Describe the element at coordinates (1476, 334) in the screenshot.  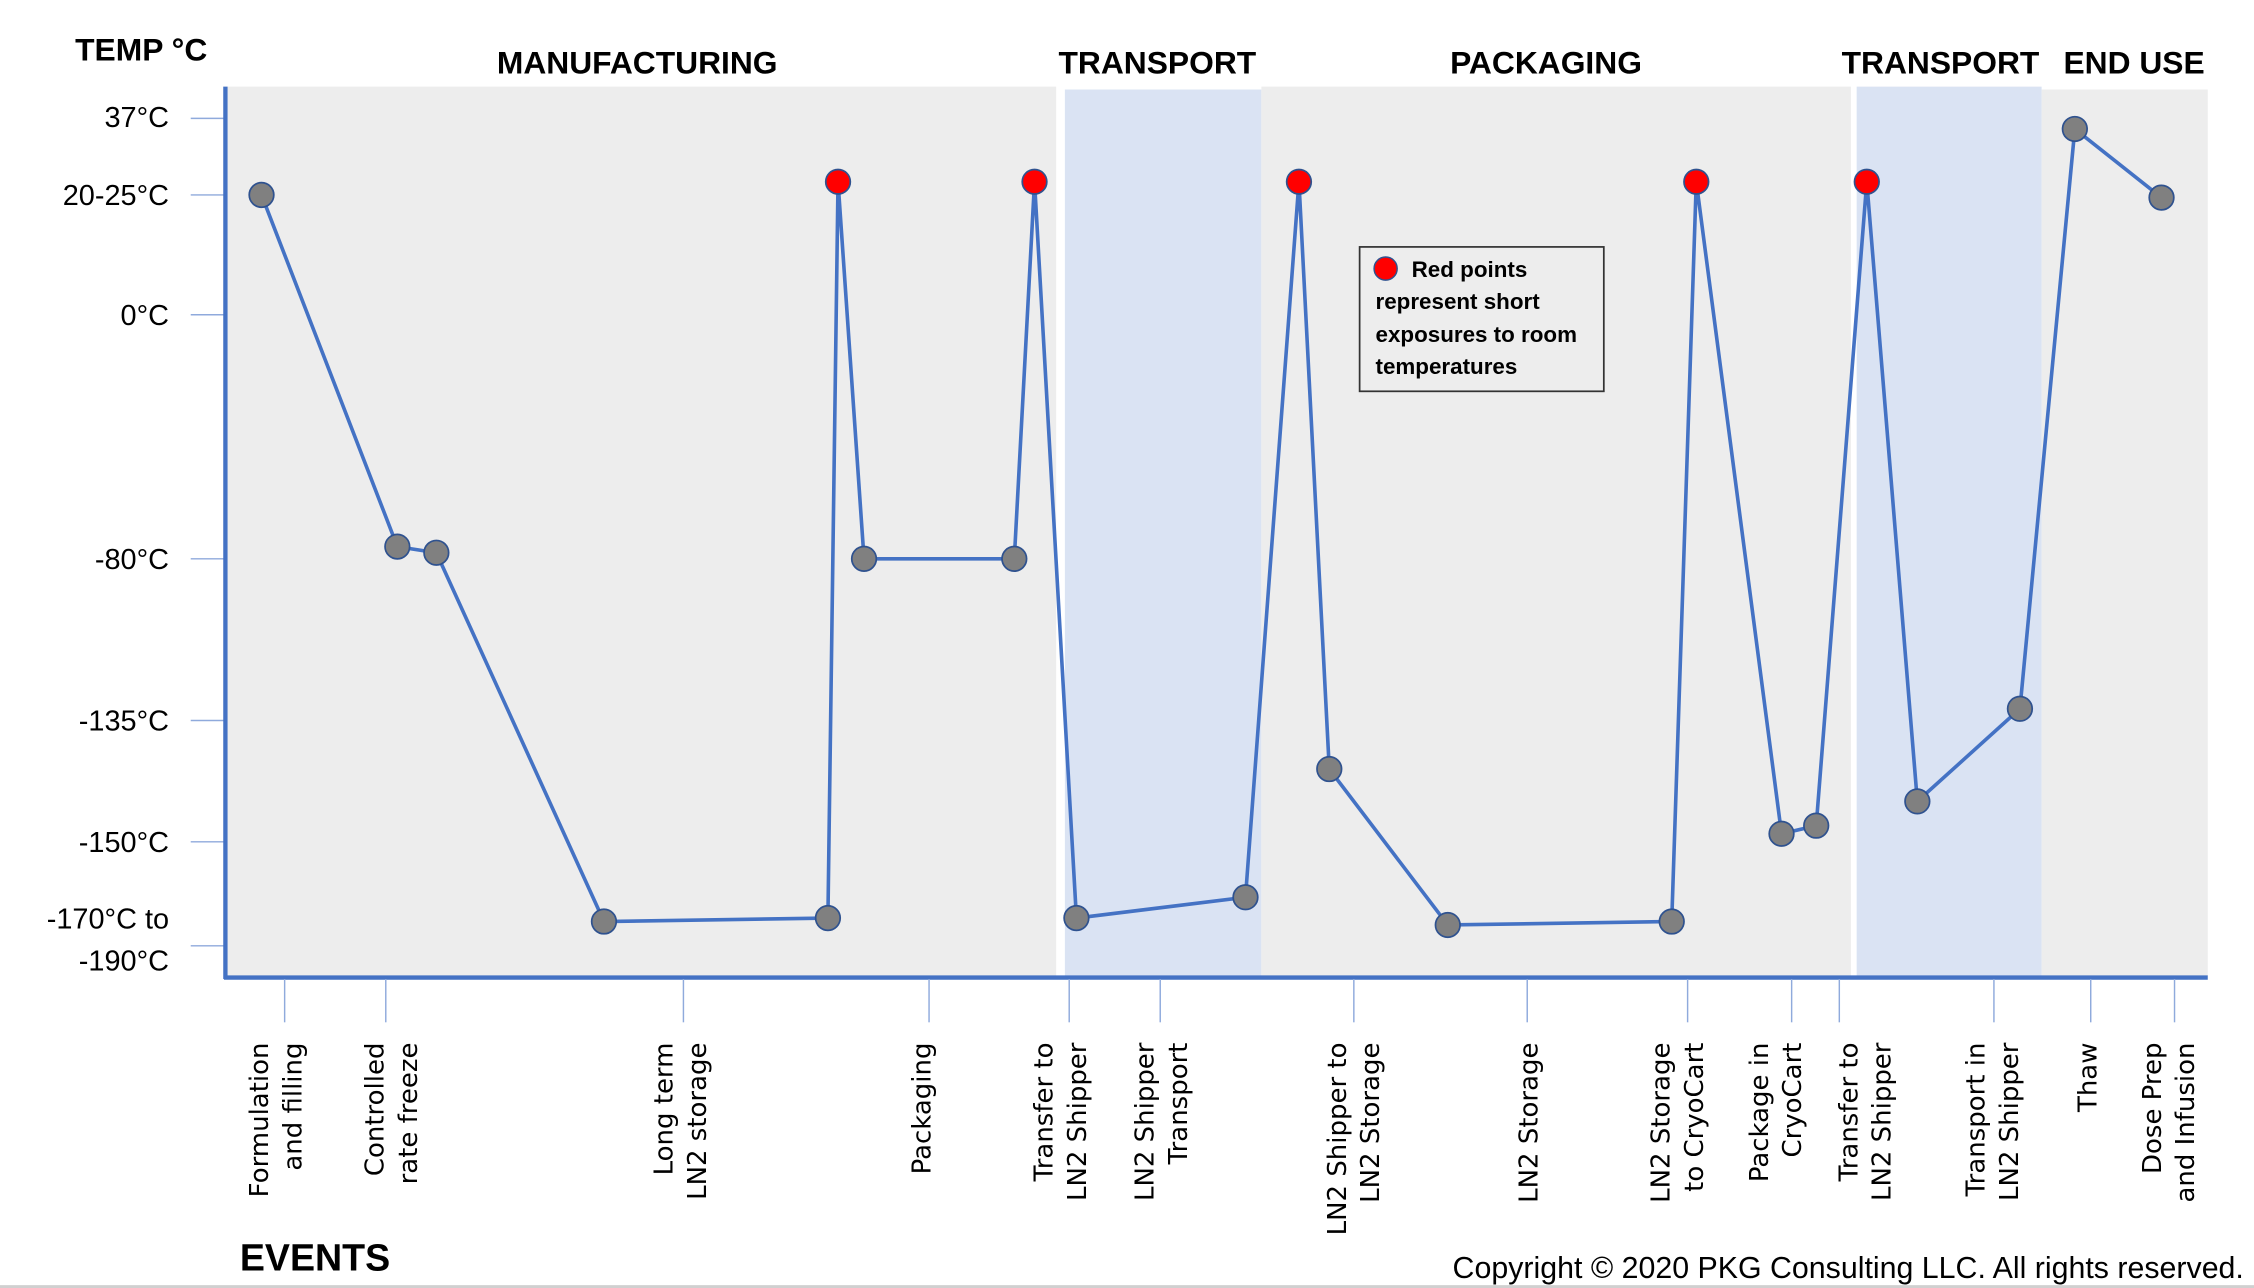
I see `legend-line-3: exposures to room` at that location.